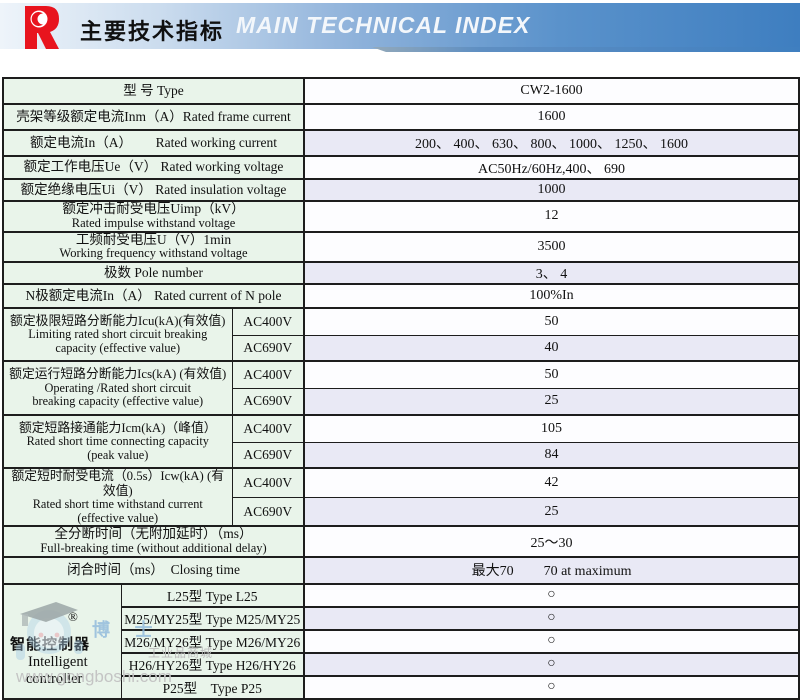 The height and width of the screenshot is (700, 800). I want to click on group-label-en: Rated short time connecting capacity, so click(117, 441).